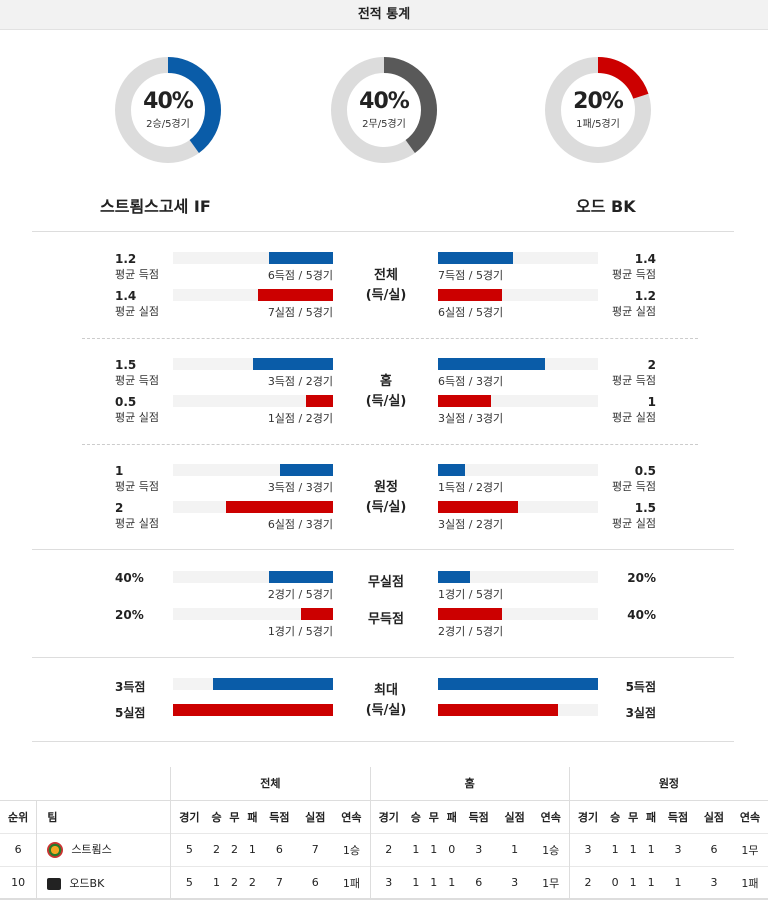 This screenshot has width=768, height=901. What do you see at coordinates (641, 578) in the screenshot?
I see `right-pct: 20%` at bounding box center [641, 578].